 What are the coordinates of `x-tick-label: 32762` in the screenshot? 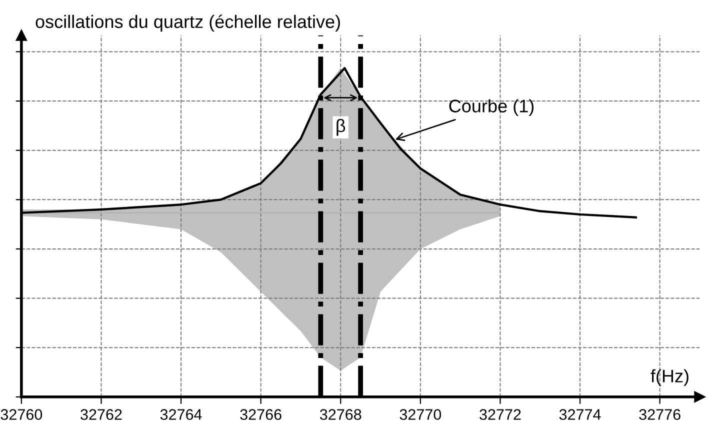 It's located at (101, 414).